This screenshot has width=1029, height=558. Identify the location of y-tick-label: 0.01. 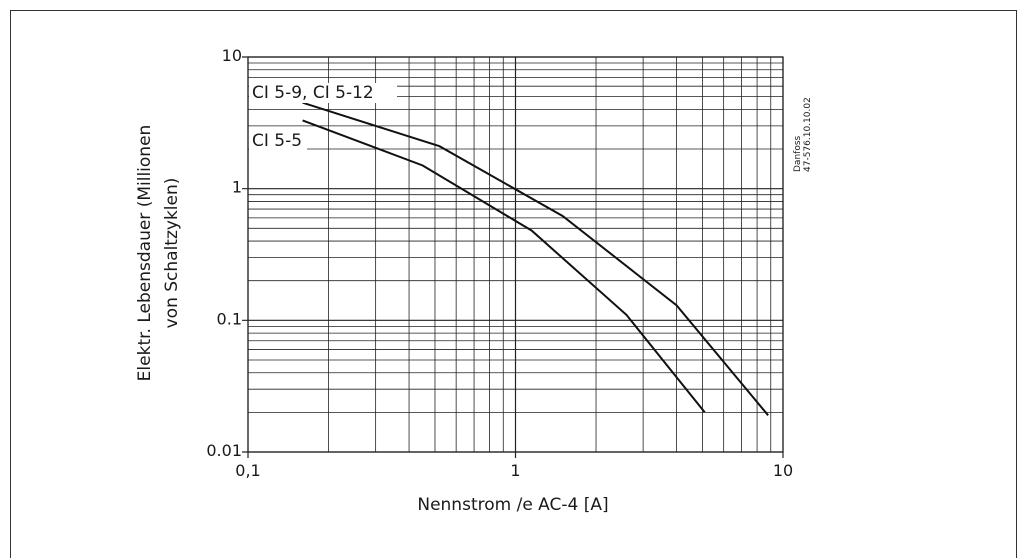
(224, 450).